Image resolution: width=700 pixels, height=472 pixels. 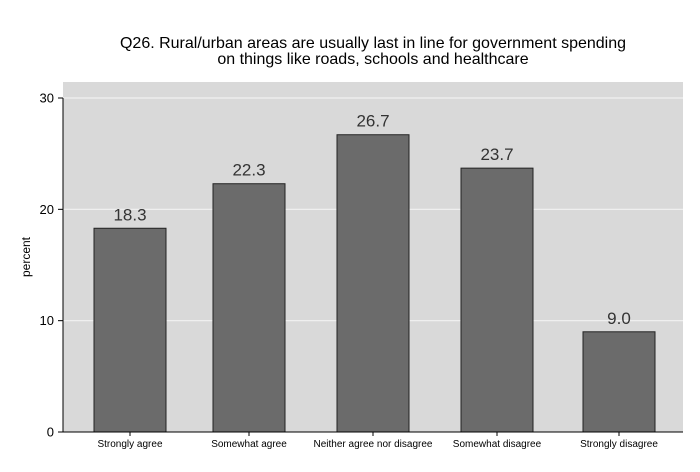 I want to click on data-label-2: 26.7, so click(x=372, y=121).